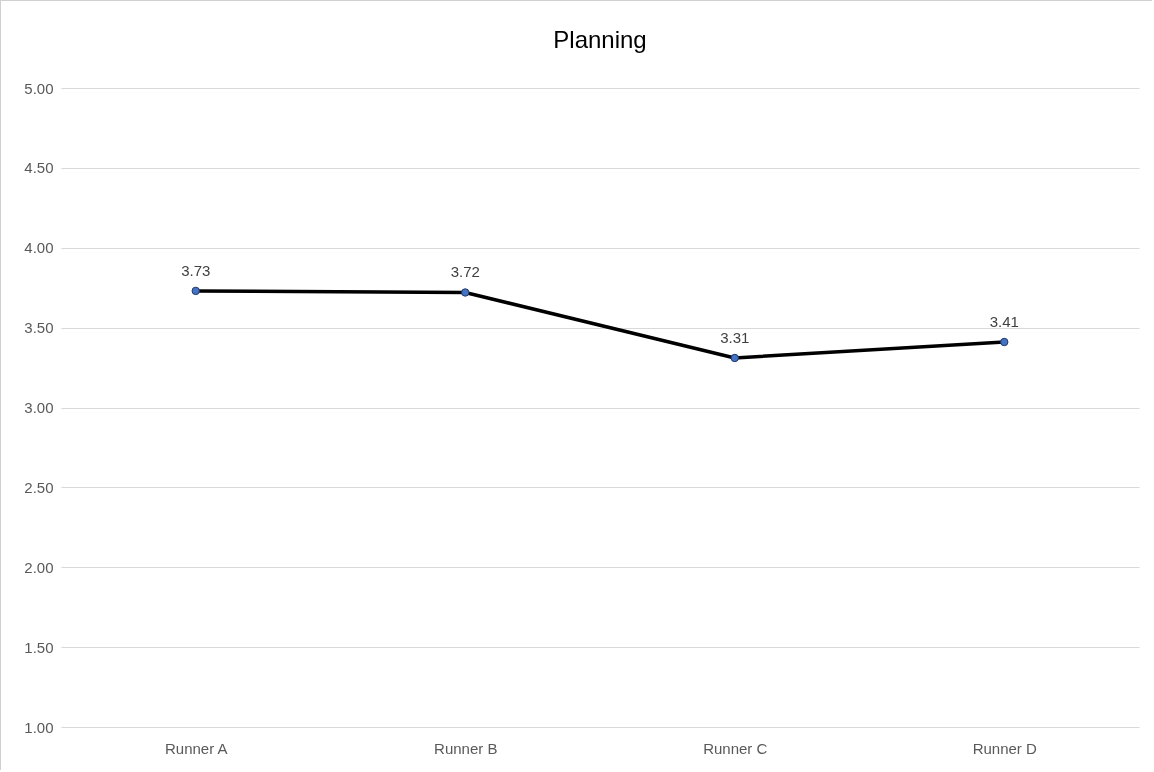 This screenshot has width=1154, height=772. What do you see at coordinates (735, 748) in the screenshot?
I see `x-tick-label: Runner C` at bounding box center [735, 748].